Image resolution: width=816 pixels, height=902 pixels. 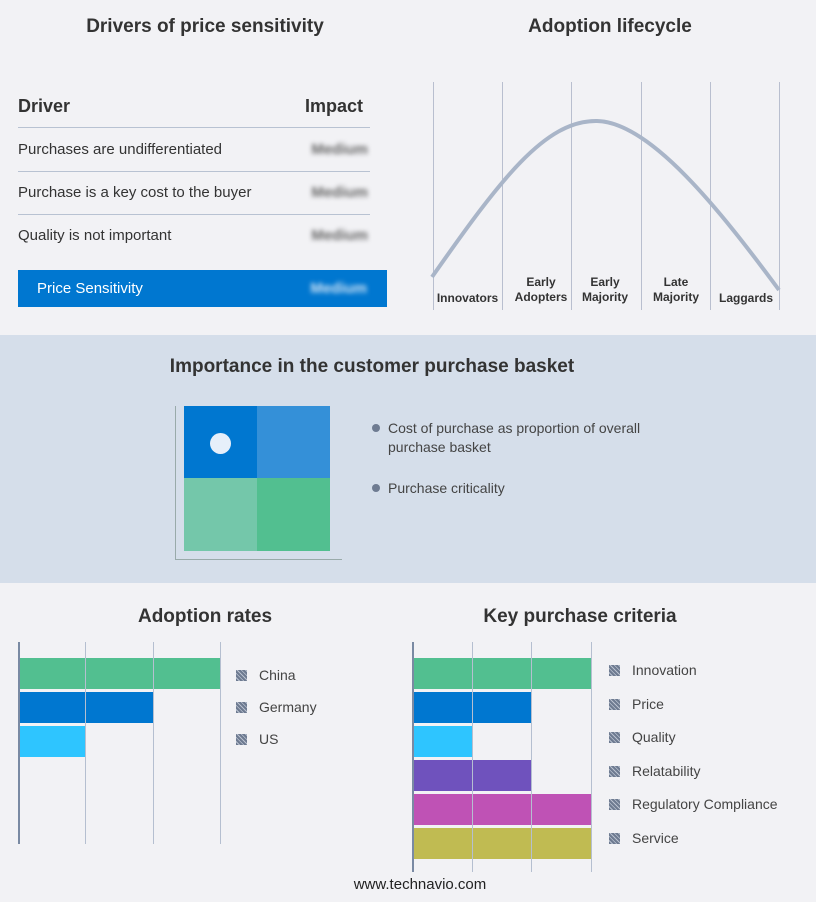 What do you see at coordinates (654, 737) in the screenshot?
I see `legend-label: Quality` at bounding box center [654, 737].